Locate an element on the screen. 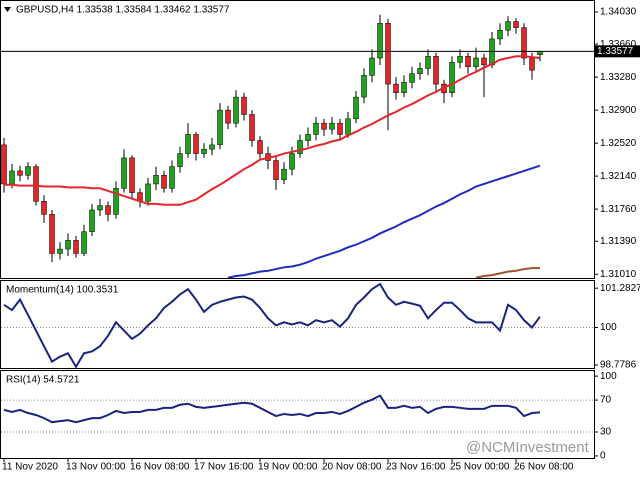  last-price-label: 1.33577 is located at coordinates (615, 51).